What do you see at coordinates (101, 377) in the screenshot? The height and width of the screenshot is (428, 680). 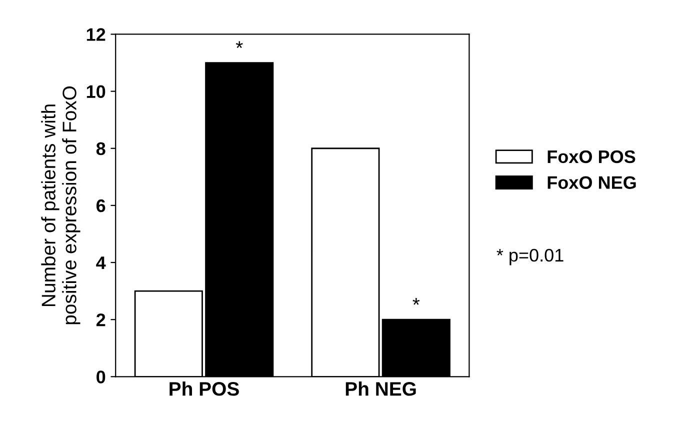 I see `y-tick-label: 0` at bounding box center [101, 377].